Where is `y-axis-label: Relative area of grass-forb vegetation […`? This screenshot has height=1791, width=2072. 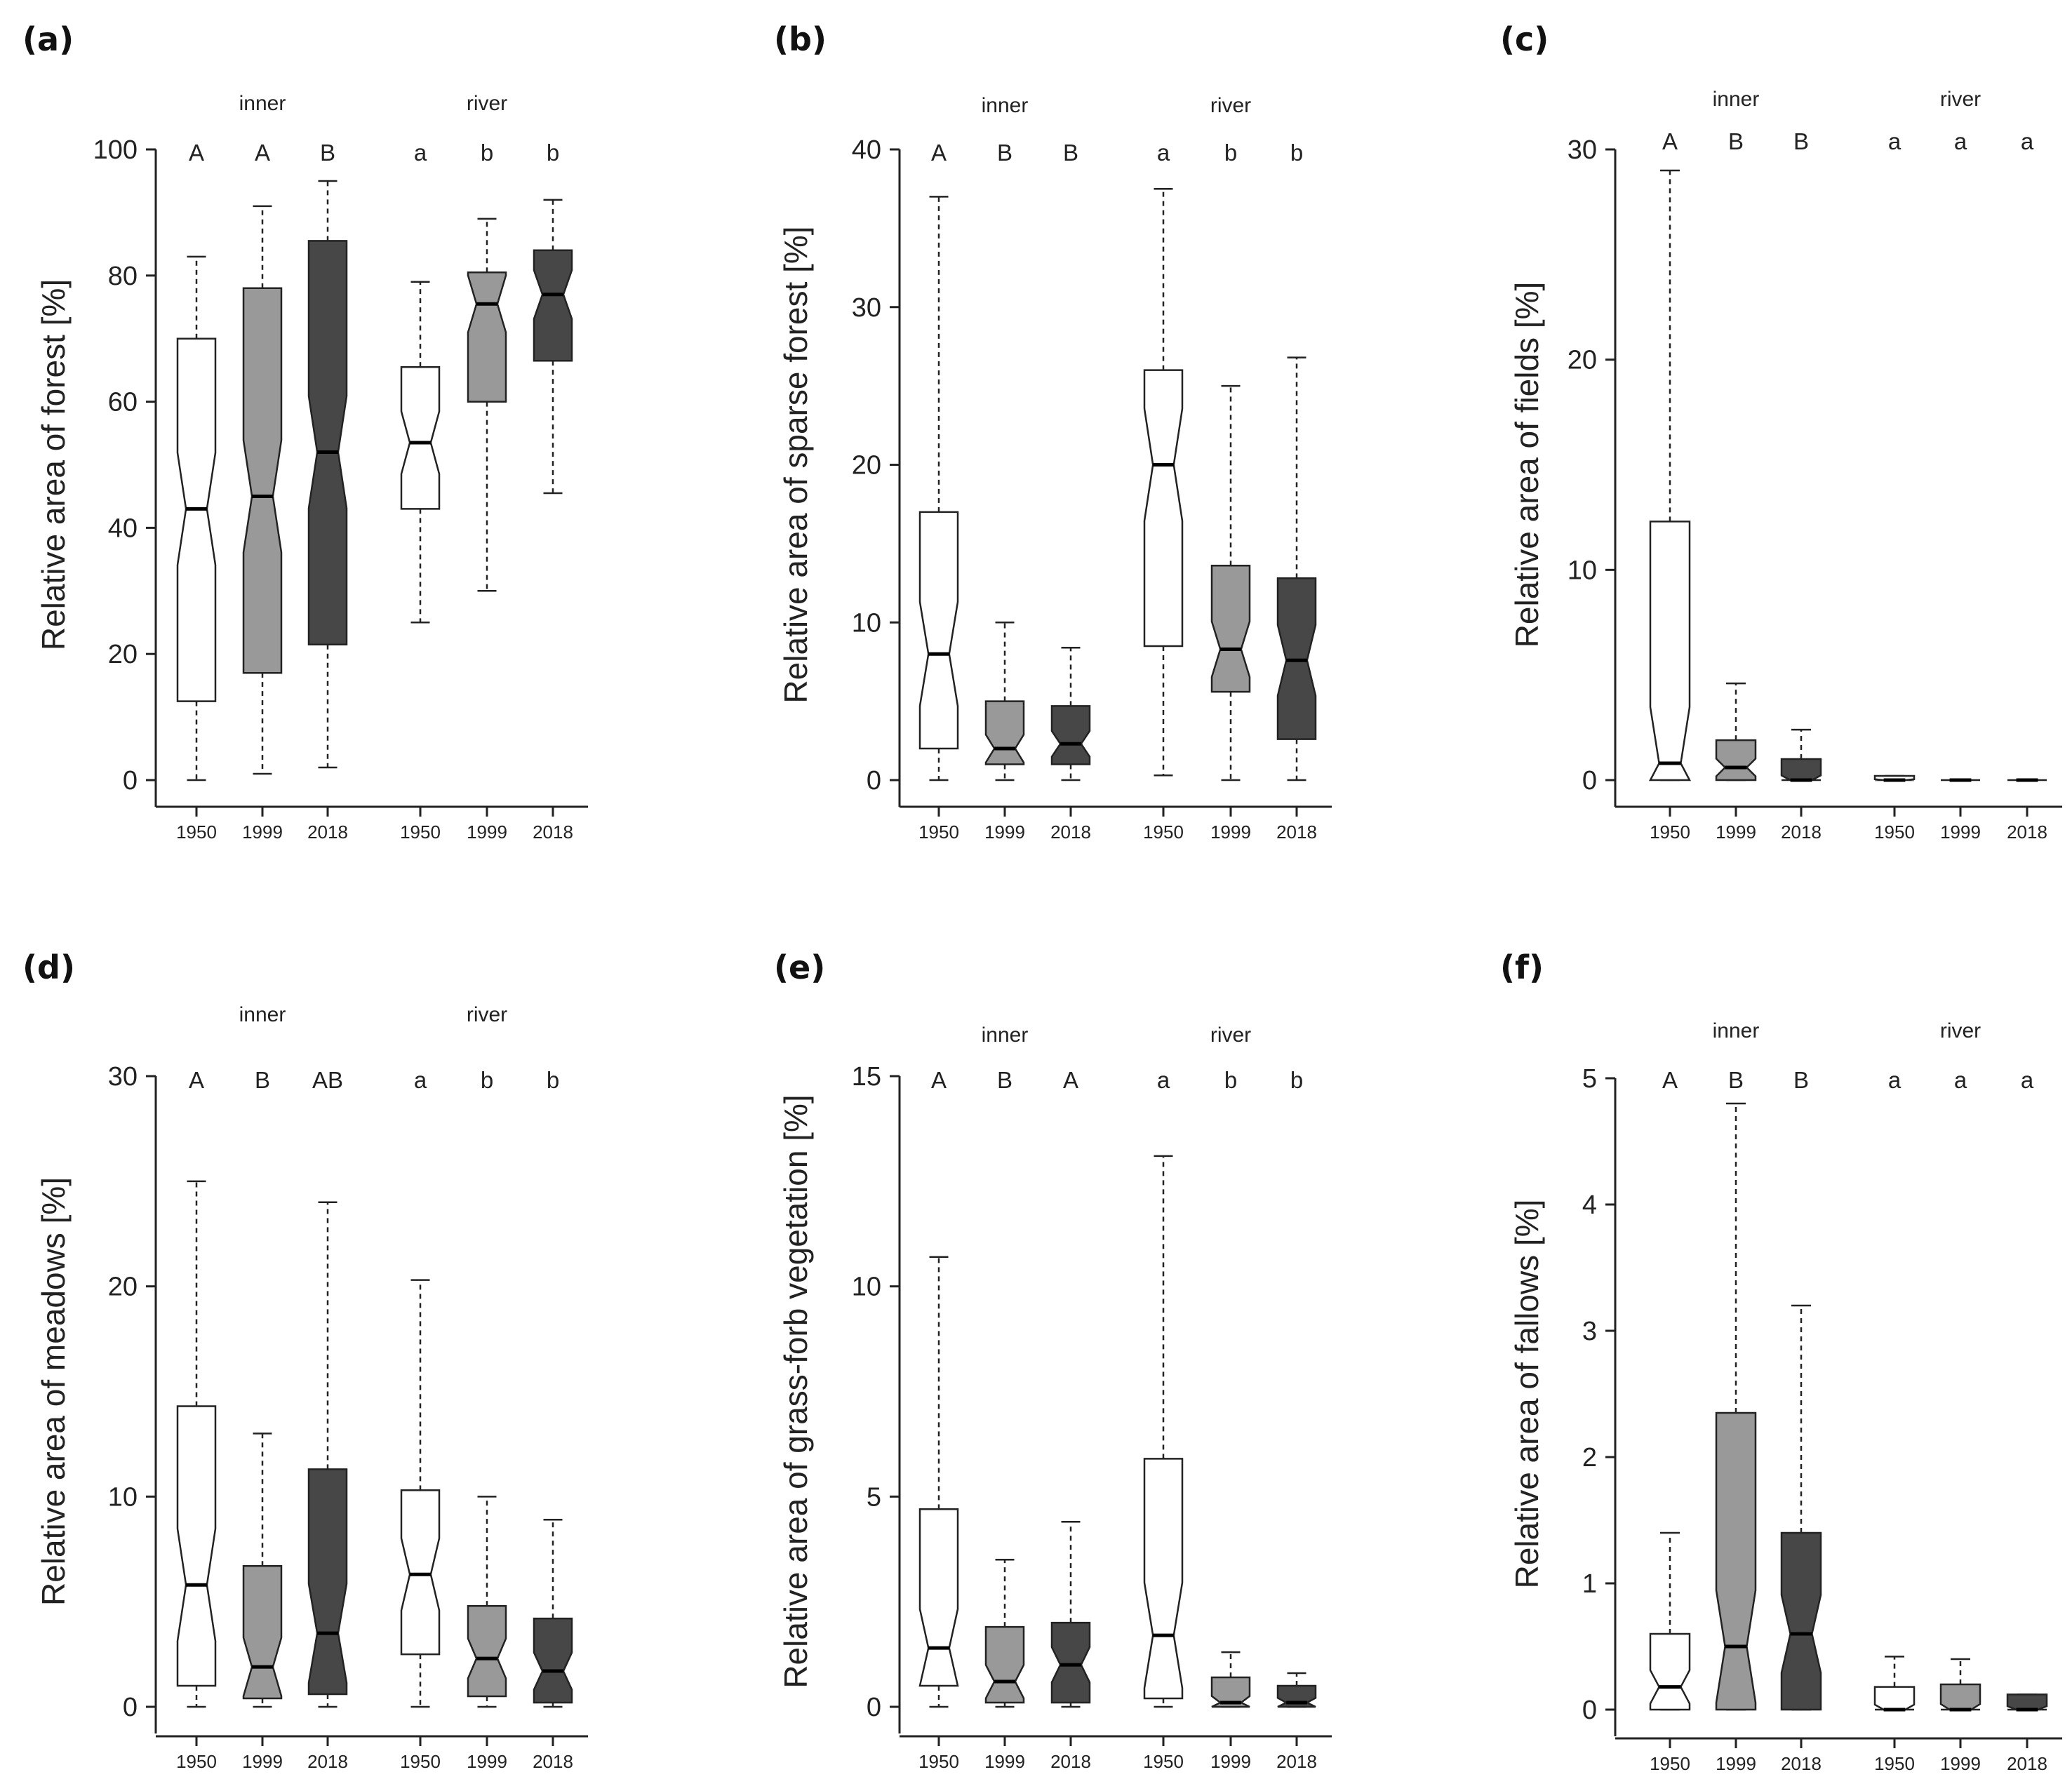 y-axis-label: Relative area of grass-forb vegetation [… is located at coordinates (795, 1391).